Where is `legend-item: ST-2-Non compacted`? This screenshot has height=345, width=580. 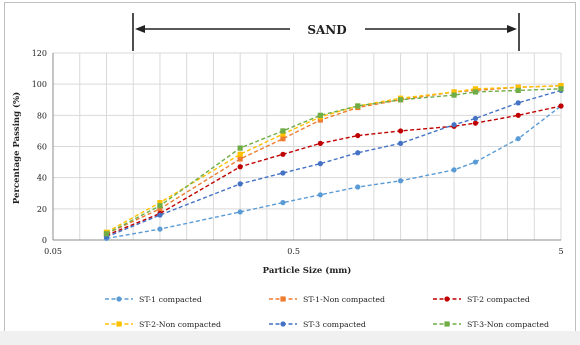
legend-item: ST-2-Non compacted is located at coordinates (163, 324).